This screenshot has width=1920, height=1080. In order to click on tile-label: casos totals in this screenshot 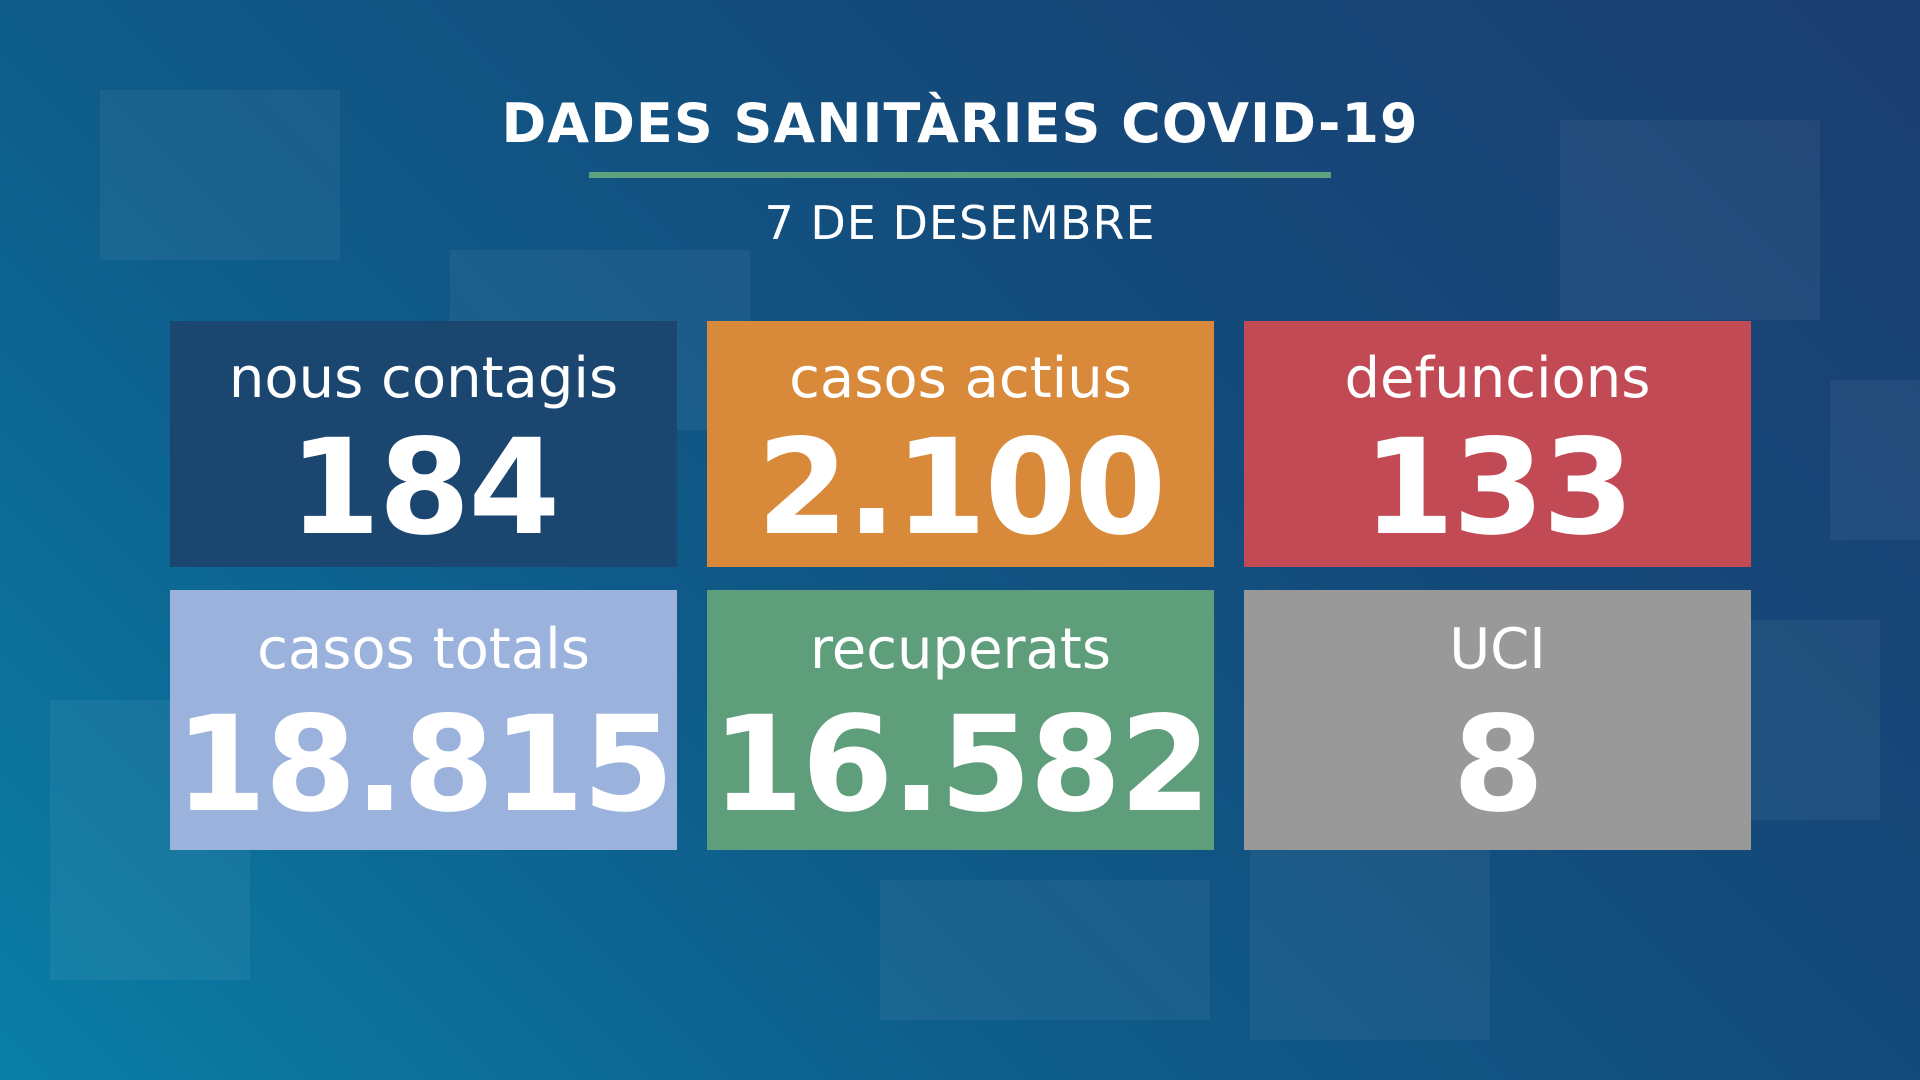, I will do `click(423, 649)`.